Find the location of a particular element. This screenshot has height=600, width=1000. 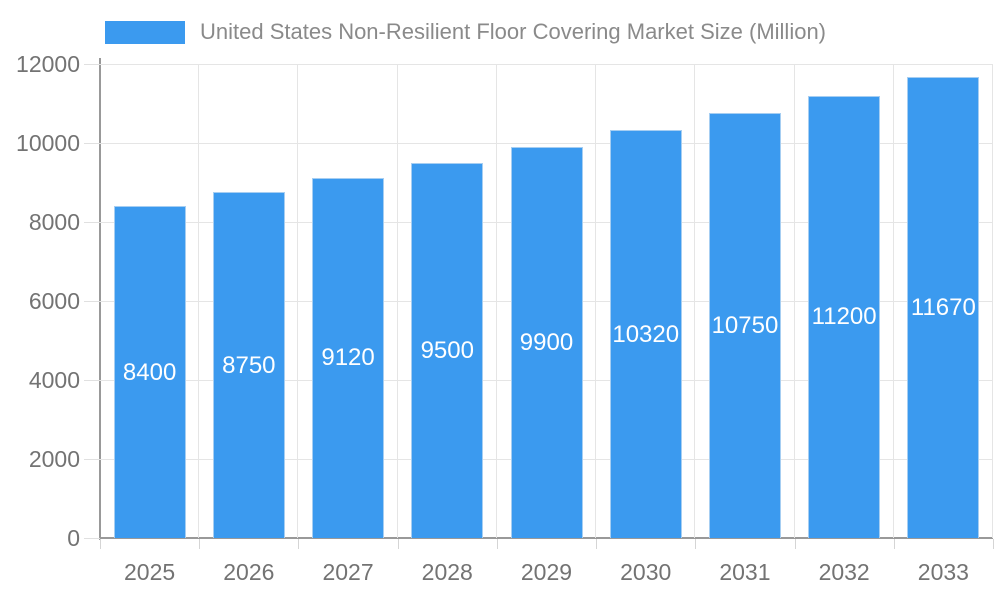

bar-2025: 8400 is located at coordinates (149, 372).